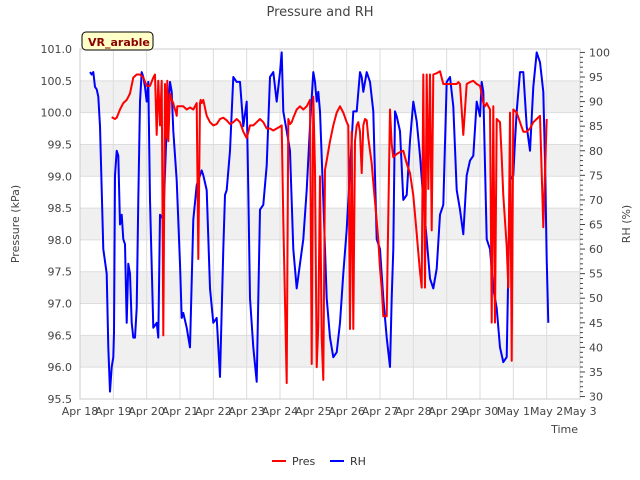  I want to click on x-tick-label: Apr 27, so click(380, 411).